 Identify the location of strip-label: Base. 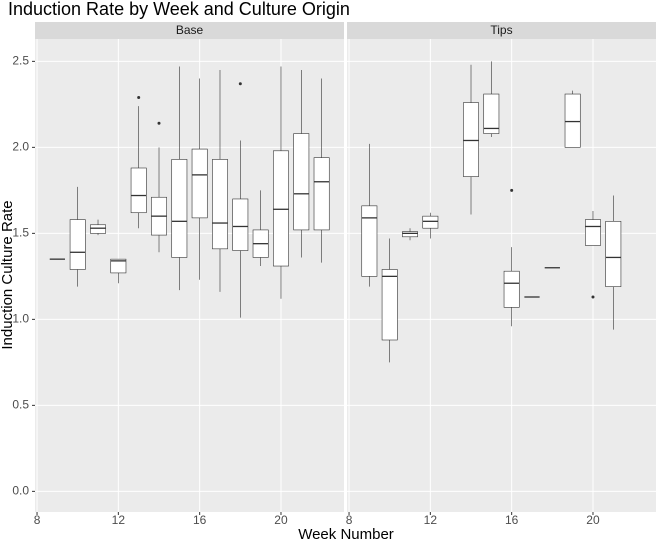
(190, 30).